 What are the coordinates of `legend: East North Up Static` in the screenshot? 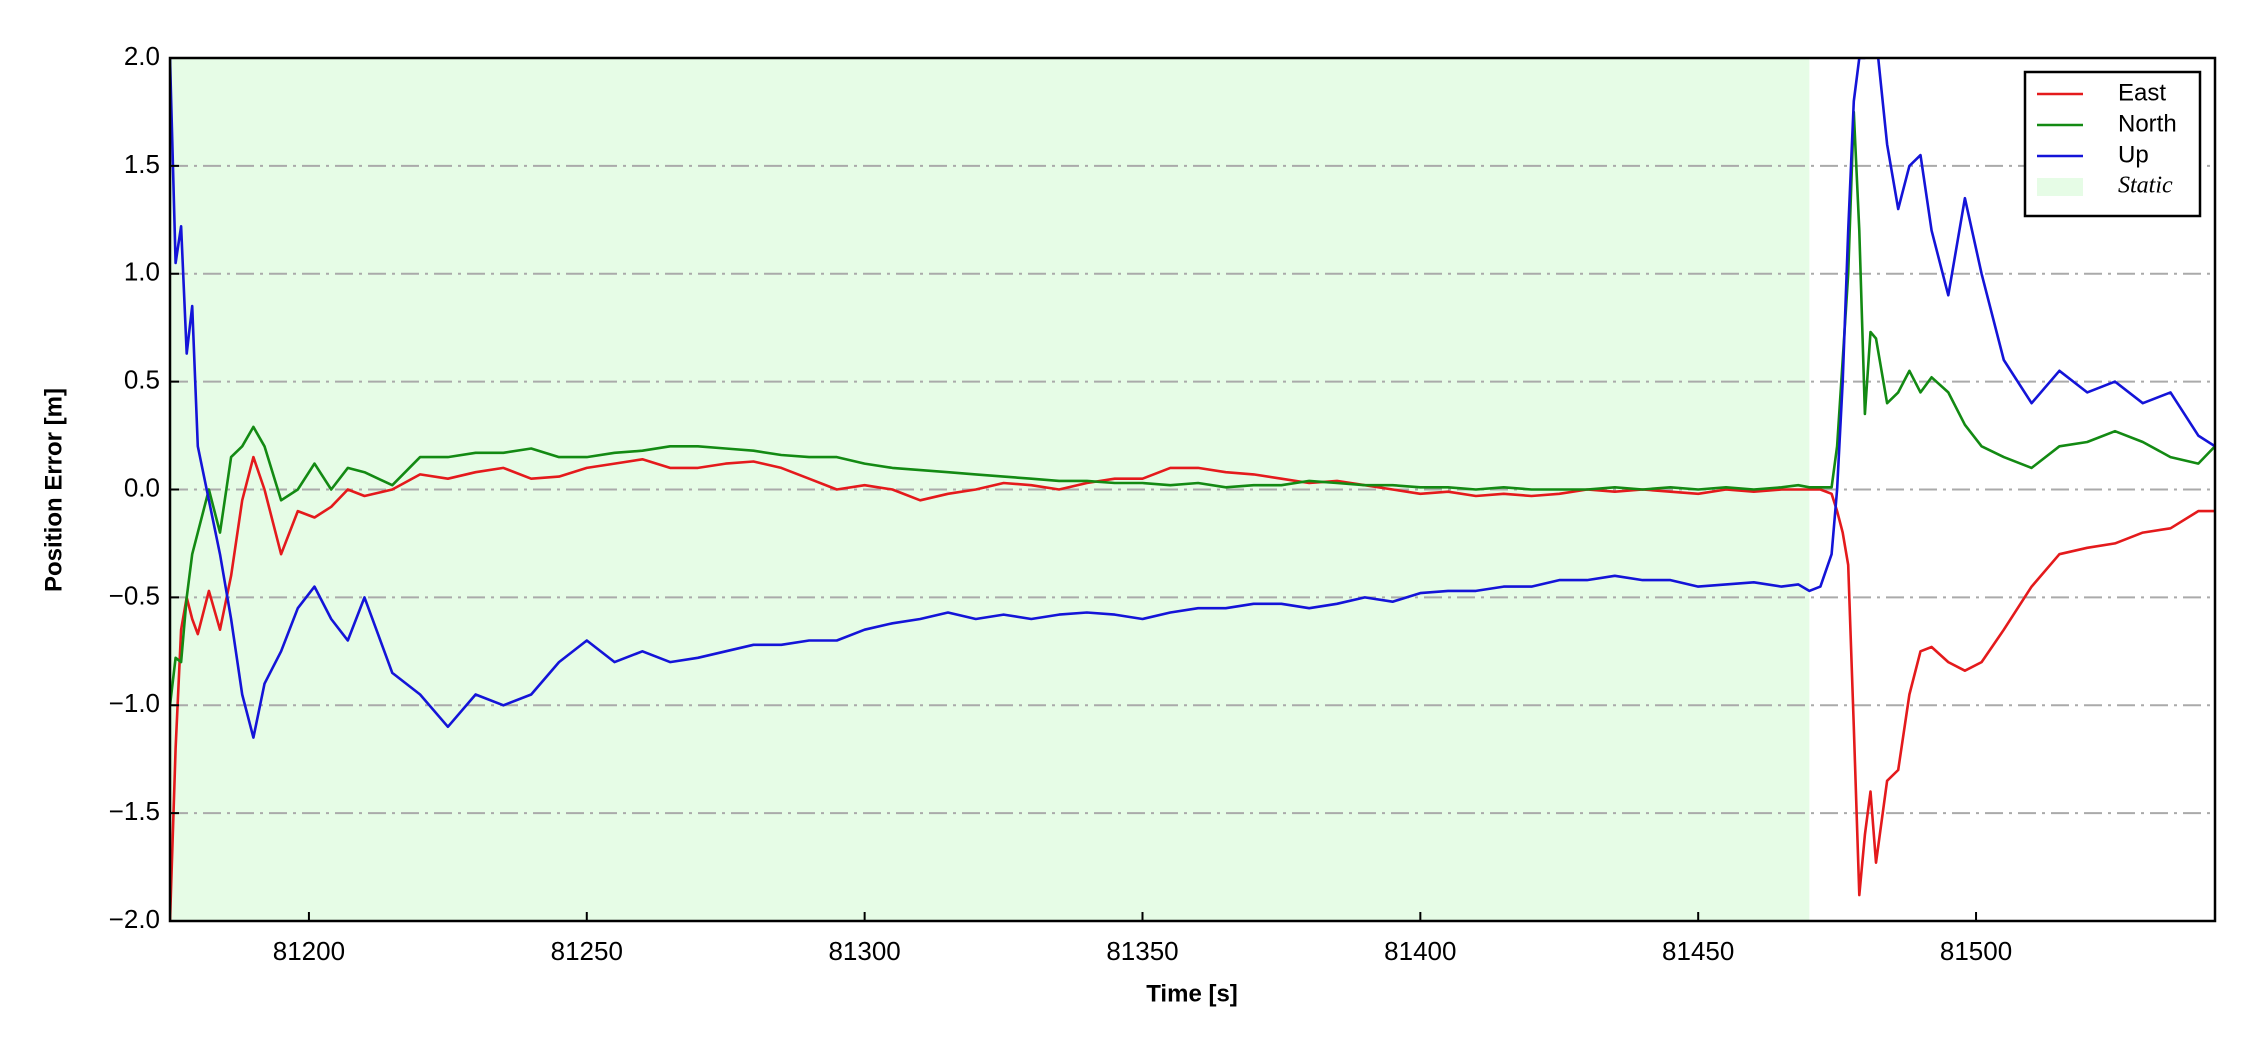 It's located at (2112, 144).